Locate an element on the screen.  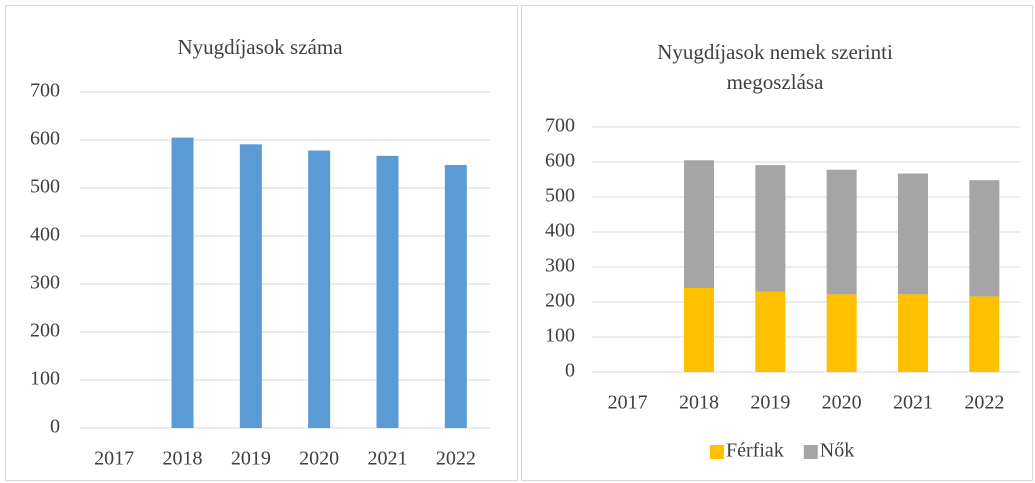
chart-title: Nyugdíjasok száma is located at coordinates (260, 47).